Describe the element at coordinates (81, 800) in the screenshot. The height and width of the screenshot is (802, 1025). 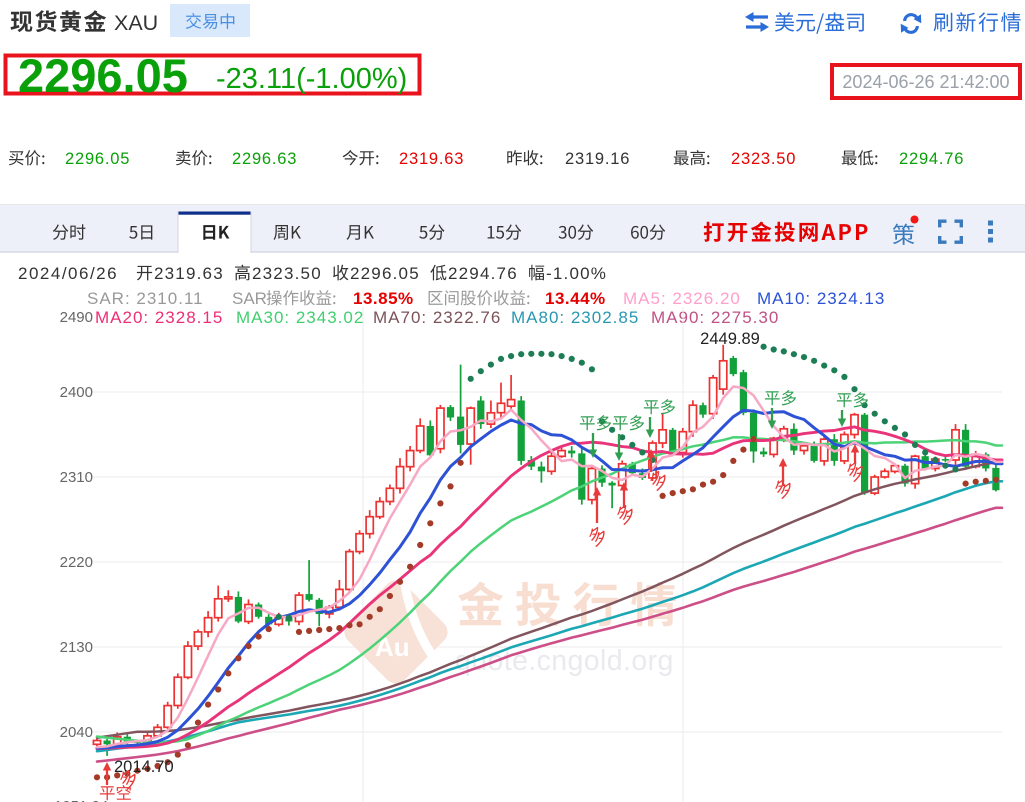
I see `svg-text: 1951.24` at that location.